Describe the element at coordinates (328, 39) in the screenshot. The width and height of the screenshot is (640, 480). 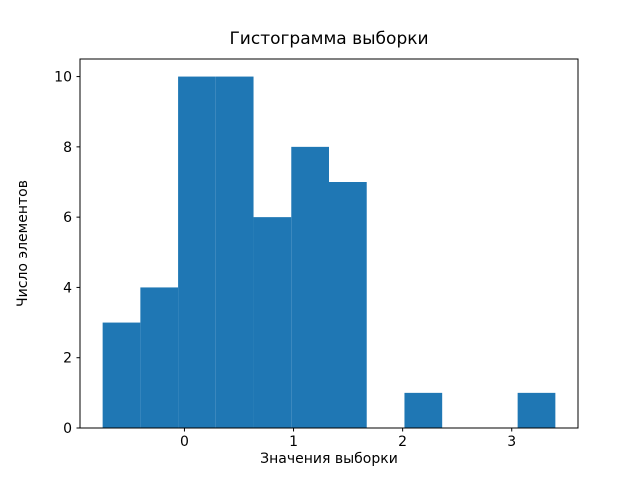
I see `chart-title: Гистограмма выборки` at that location.